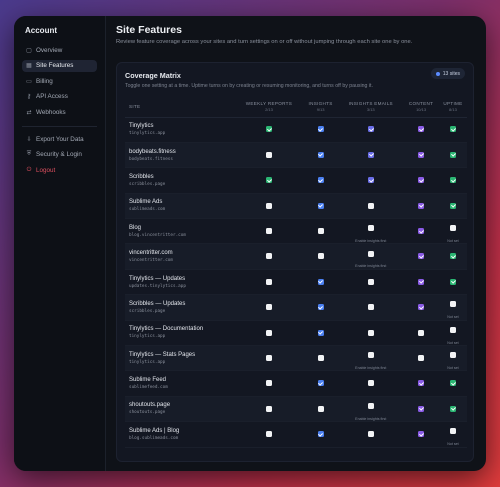  What do you see at coordinates (59, 170) in the screenshot?
I see `sidebar-item-logout: ⏻ Logout` at bounding box center [59, 170].